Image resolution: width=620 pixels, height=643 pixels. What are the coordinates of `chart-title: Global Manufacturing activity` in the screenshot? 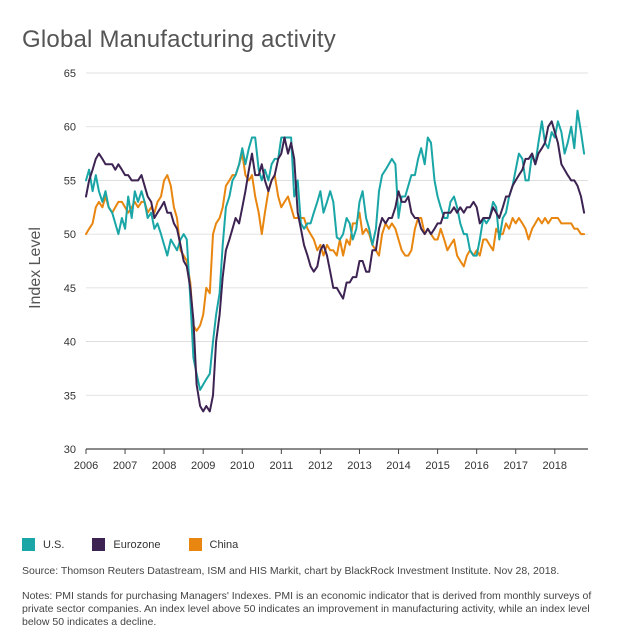 It's located at (179, 39).